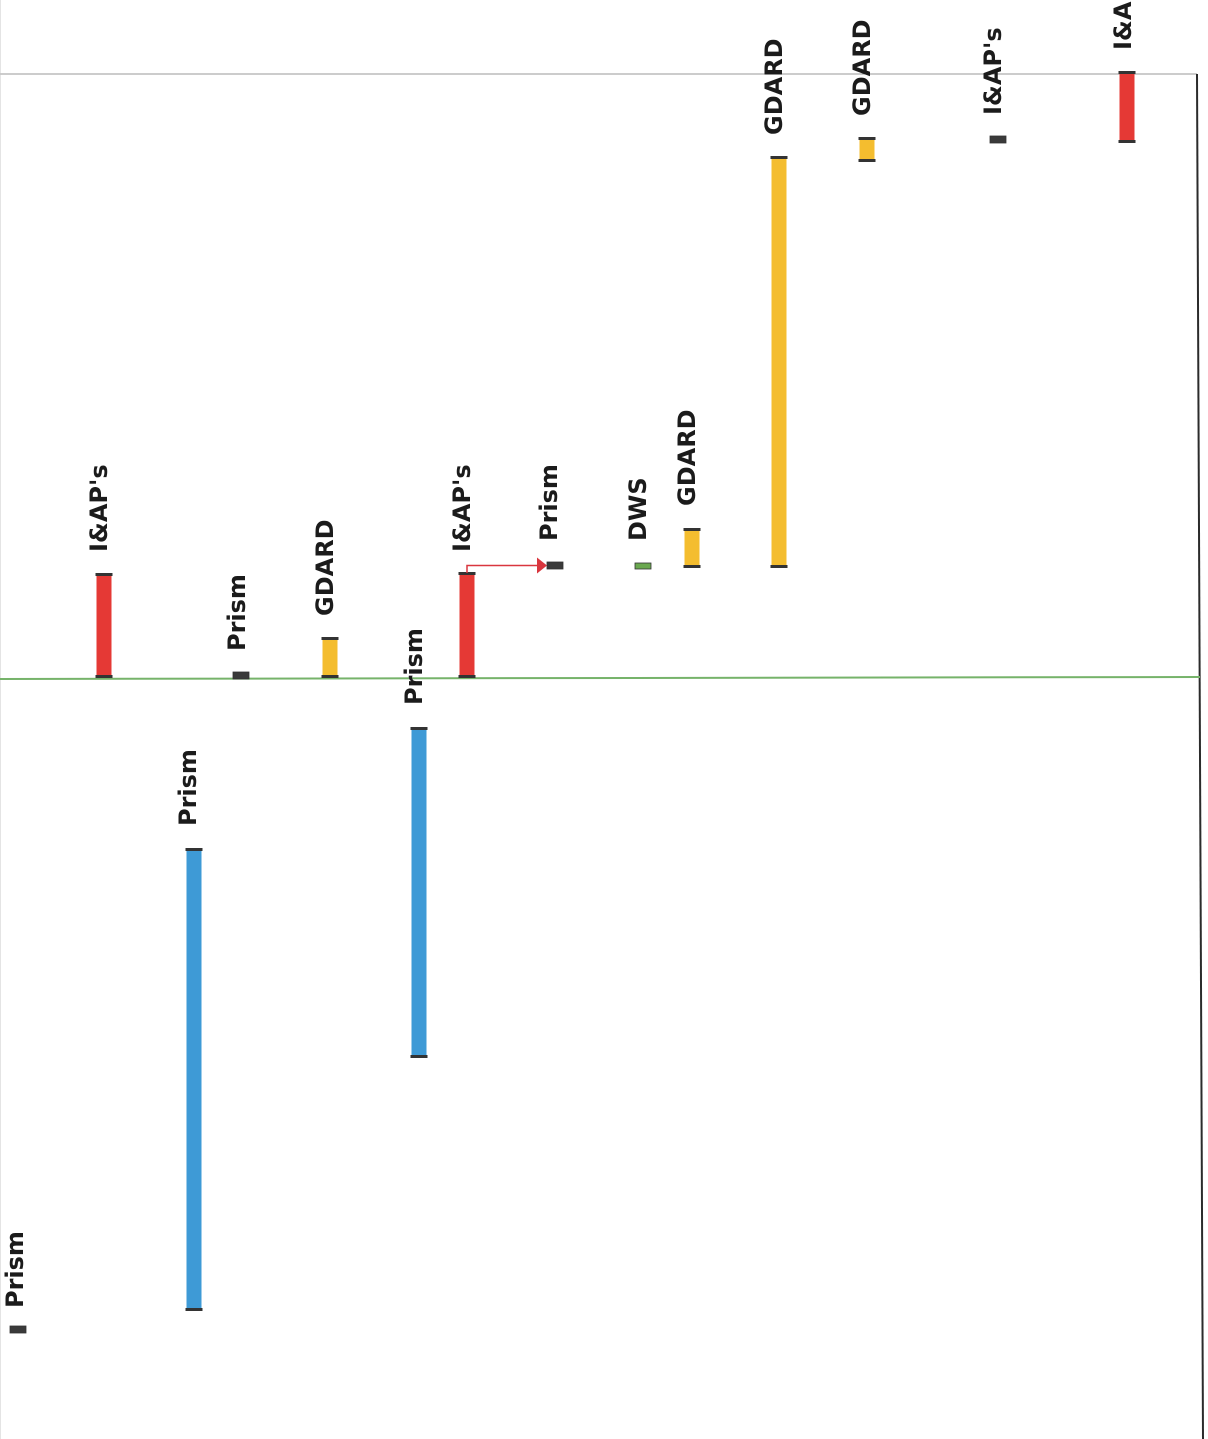 Image resolution: width=1208 pixels, height=1439 pixels. What do you see at coordinates (779, 362) in the screenshot?
I see `task-bar-t11` at bounding box center [779, 362].